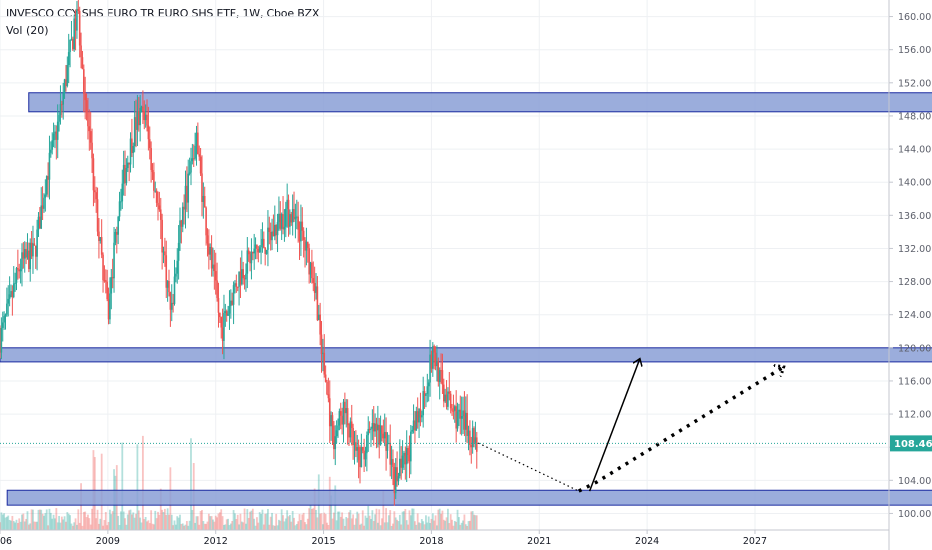 This screenshot has width=932, height=550. What do you see at coordinates (444, 538) in the screenshot?
I see `time-axis: 2006 2009 2012 2015 2018 2021 2024 2027` at bounding box center [444, 538].